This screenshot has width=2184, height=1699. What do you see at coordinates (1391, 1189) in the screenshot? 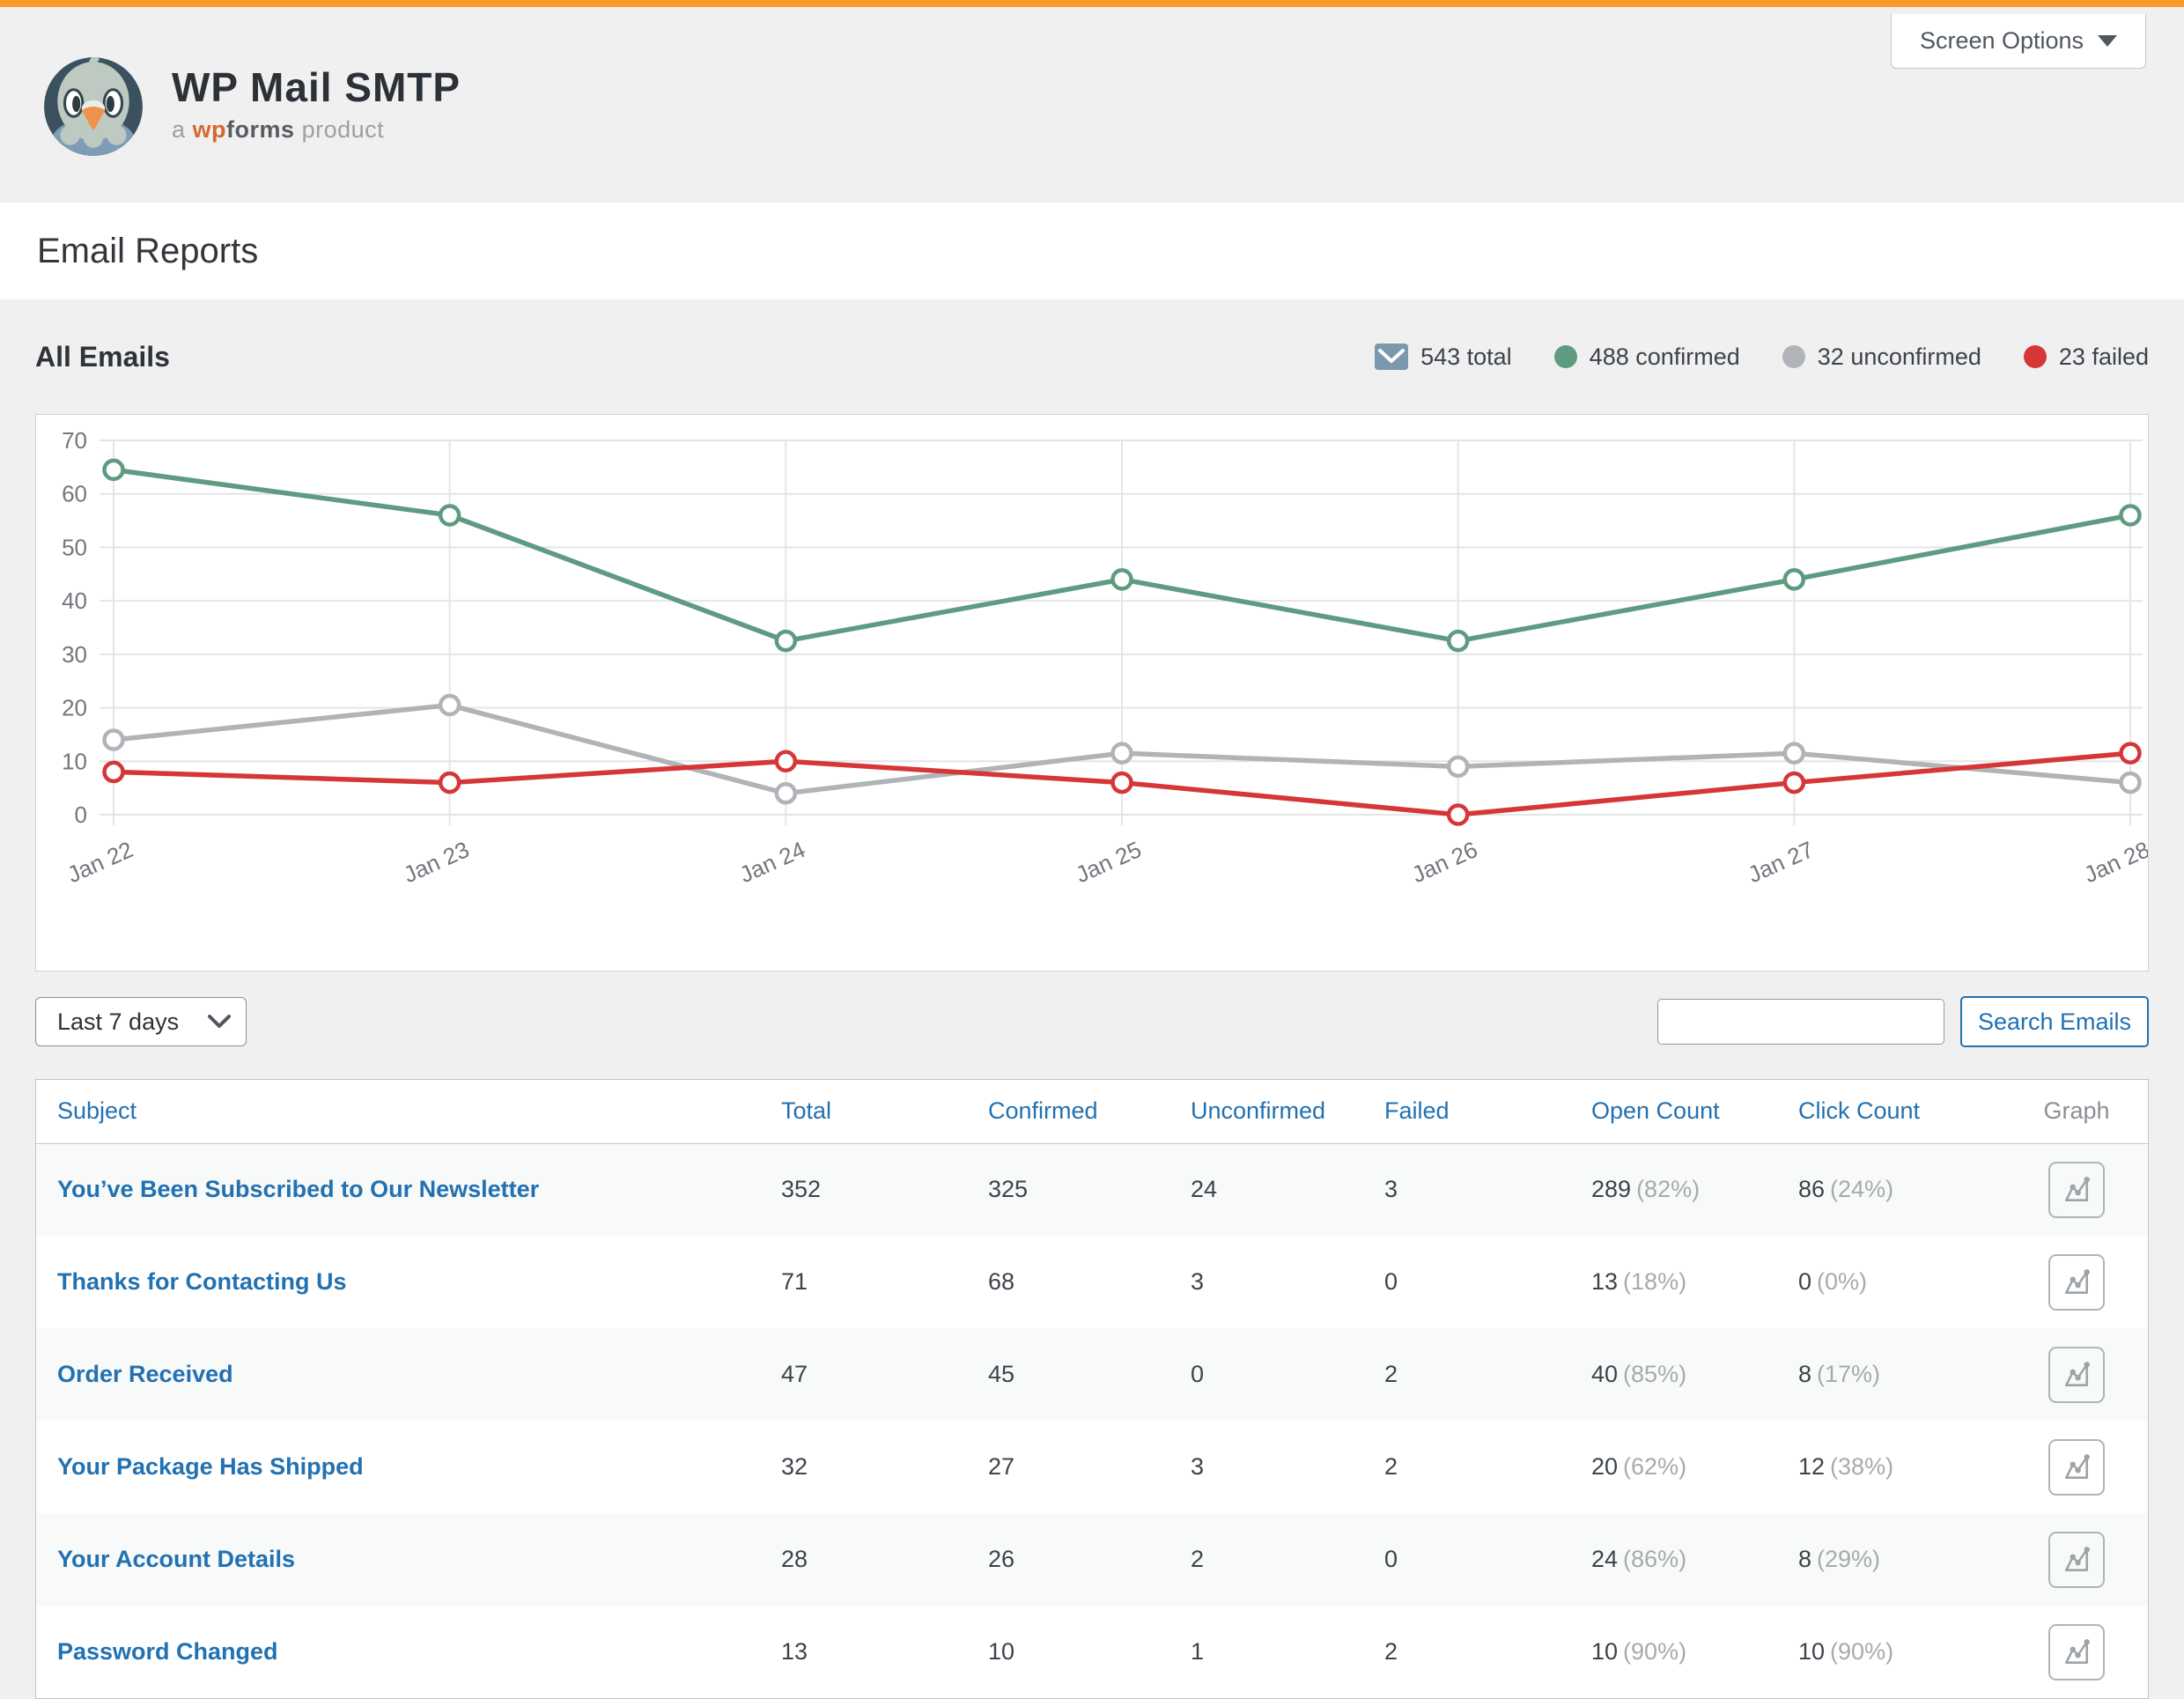
I see `cell-failed: 3` at bounding box center [1391, 1189].